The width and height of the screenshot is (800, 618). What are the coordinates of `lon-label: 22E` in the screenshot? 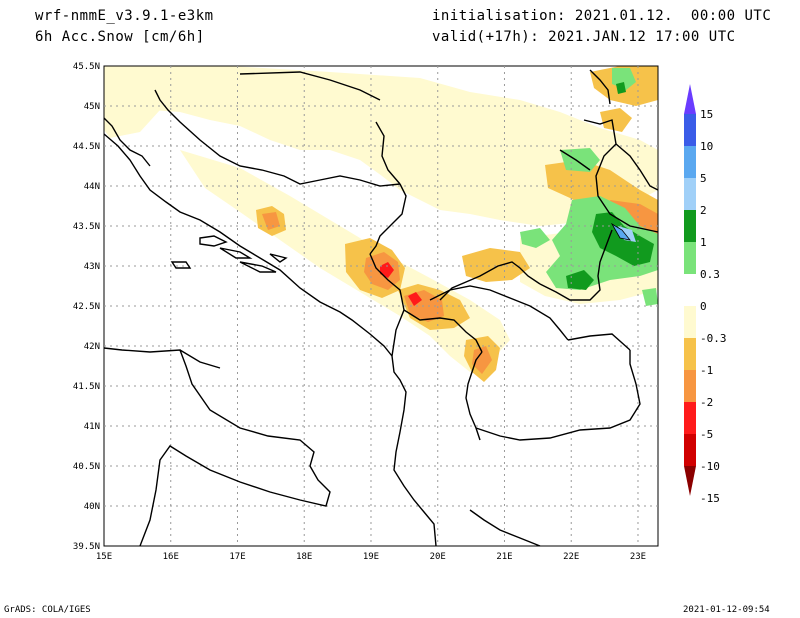 It's located at (571, 557).